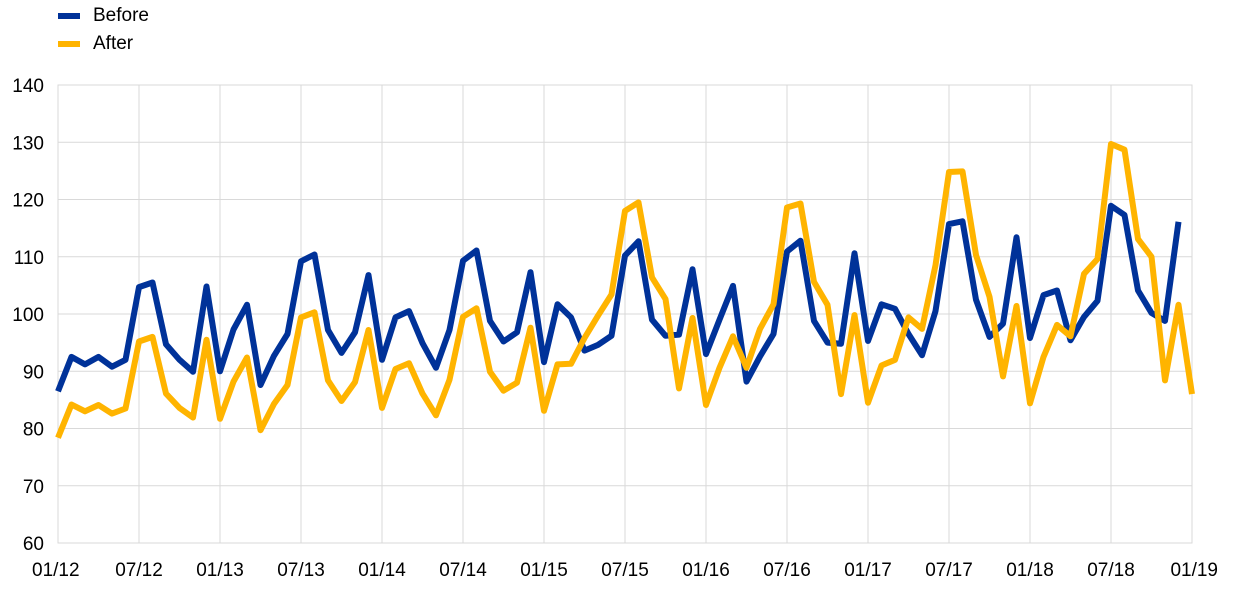  I want to click on legend-swatch-after, so click(69, 44).